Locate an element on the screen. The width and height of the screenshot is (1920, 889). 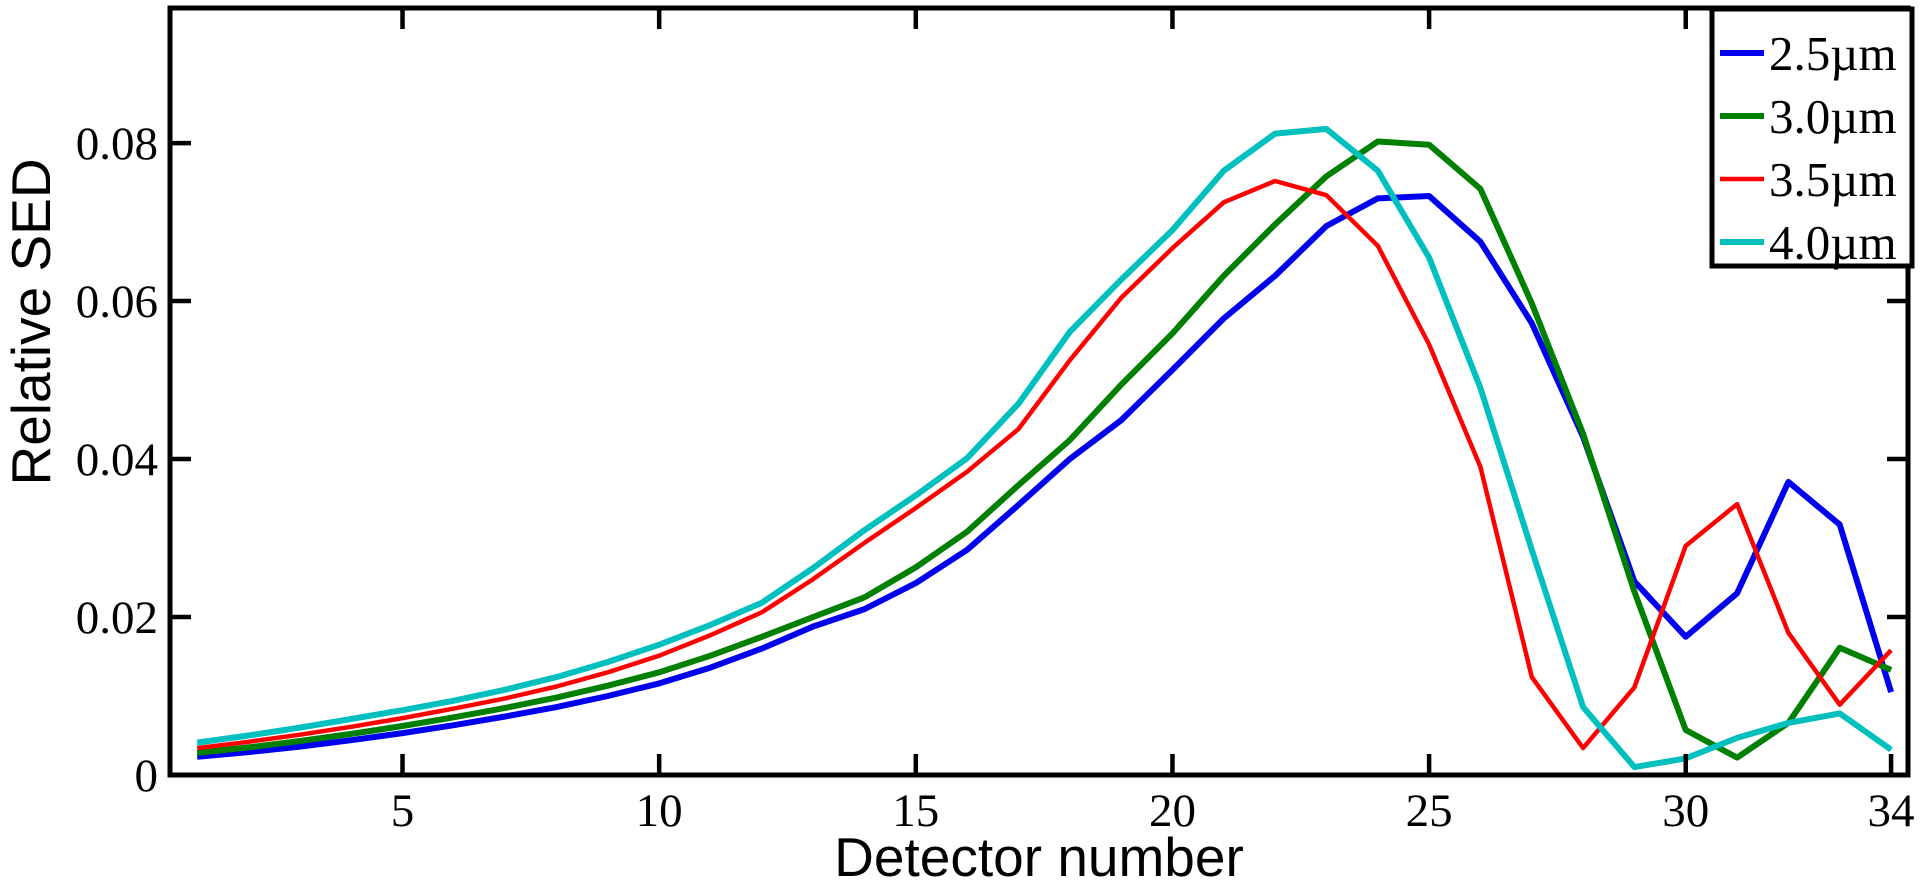
x-tick-label: 34 is located at coordinates (1891, 811).